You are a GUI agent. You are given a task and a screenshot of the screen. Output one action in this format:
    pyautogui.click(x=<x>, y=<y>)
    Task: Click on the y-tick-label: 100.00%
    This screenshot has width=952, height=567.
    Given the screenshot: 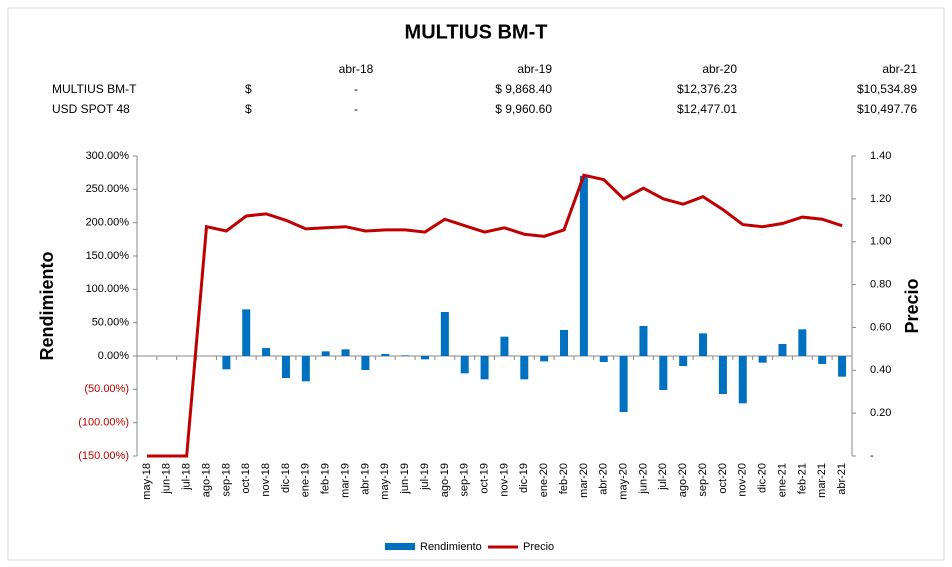 What is the action you would take?
    pyautogui.click(x=108, y=289)
    